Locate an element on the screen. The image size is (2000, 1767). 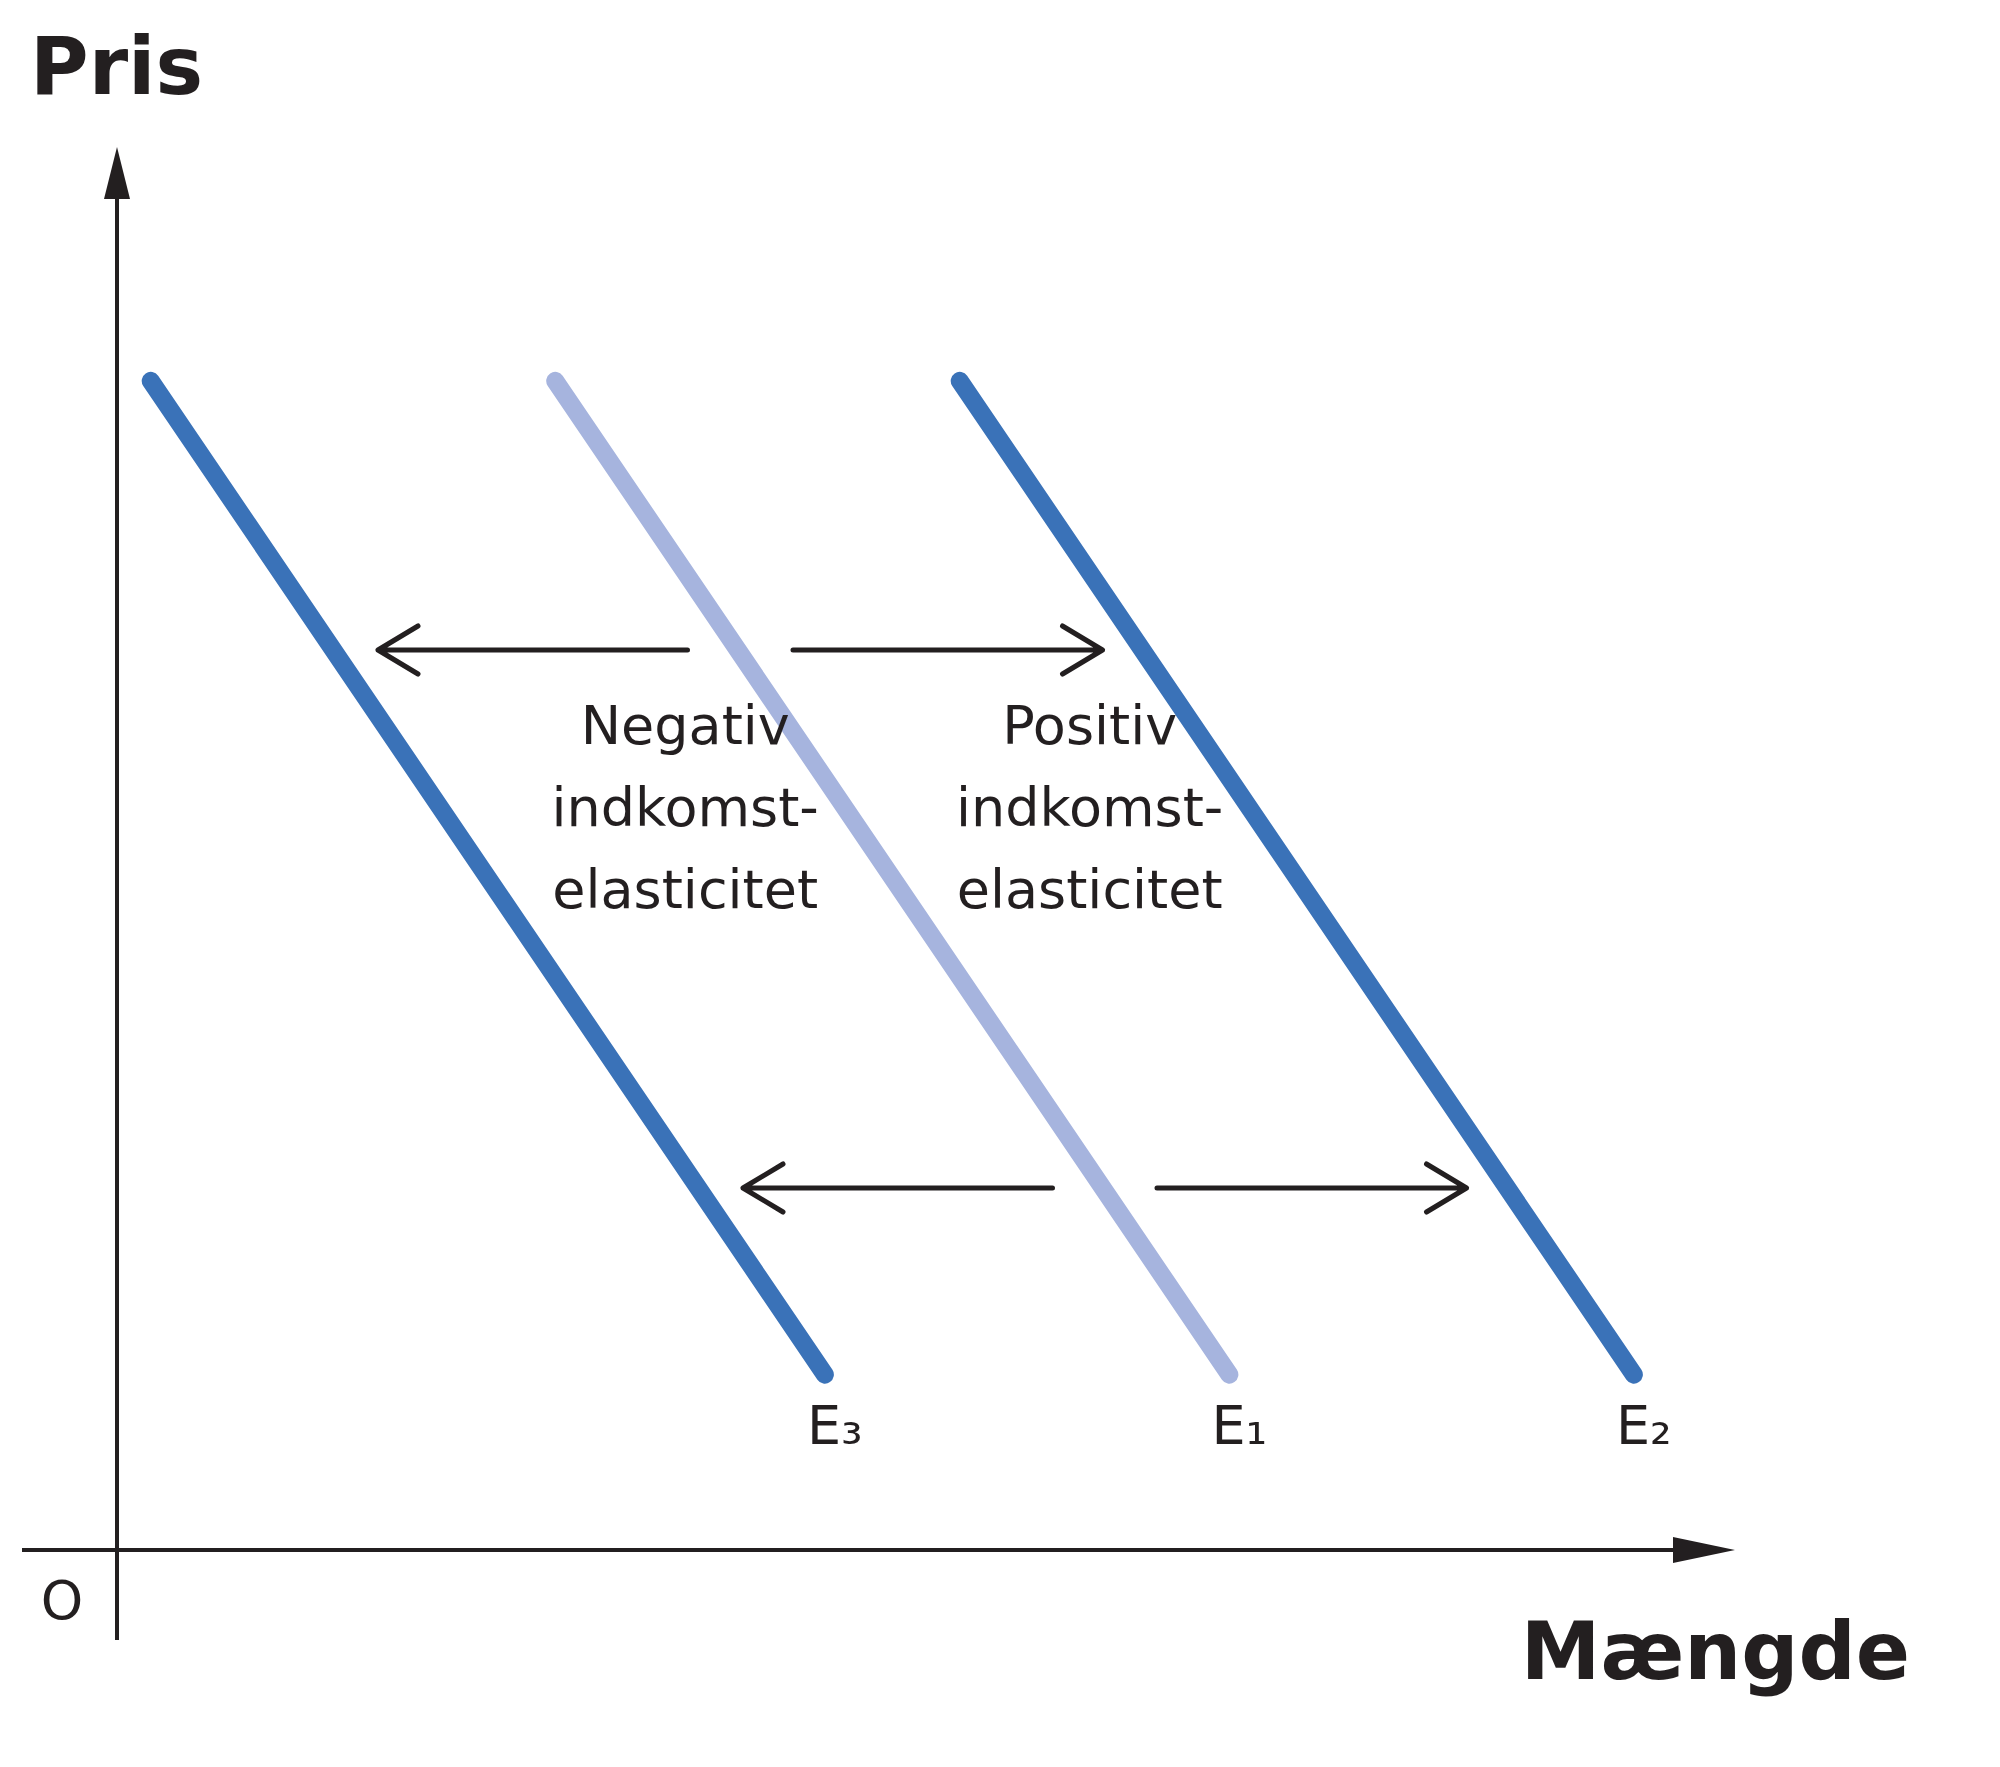
series-label: E₃ is located at coordinates (834, 1425).